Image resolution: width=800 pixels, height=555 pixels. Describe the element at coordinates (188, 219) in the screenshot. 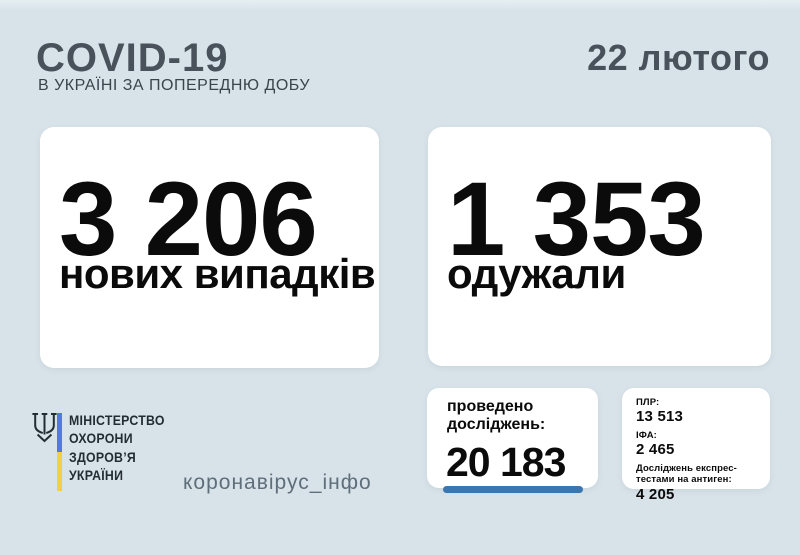

I see `new-cases-value: 3 206` at that location.